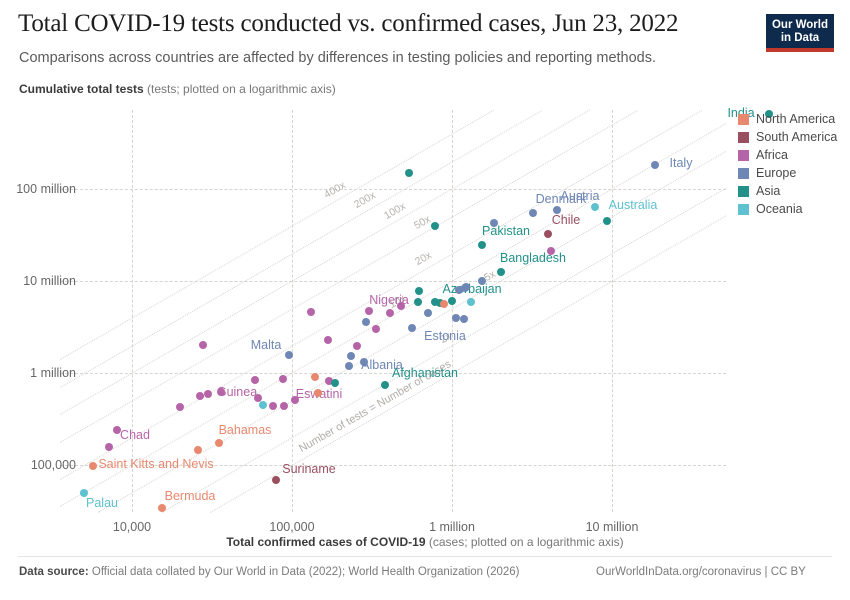  I want to click on data-point-label-malta: Malta, so click(266, 345).